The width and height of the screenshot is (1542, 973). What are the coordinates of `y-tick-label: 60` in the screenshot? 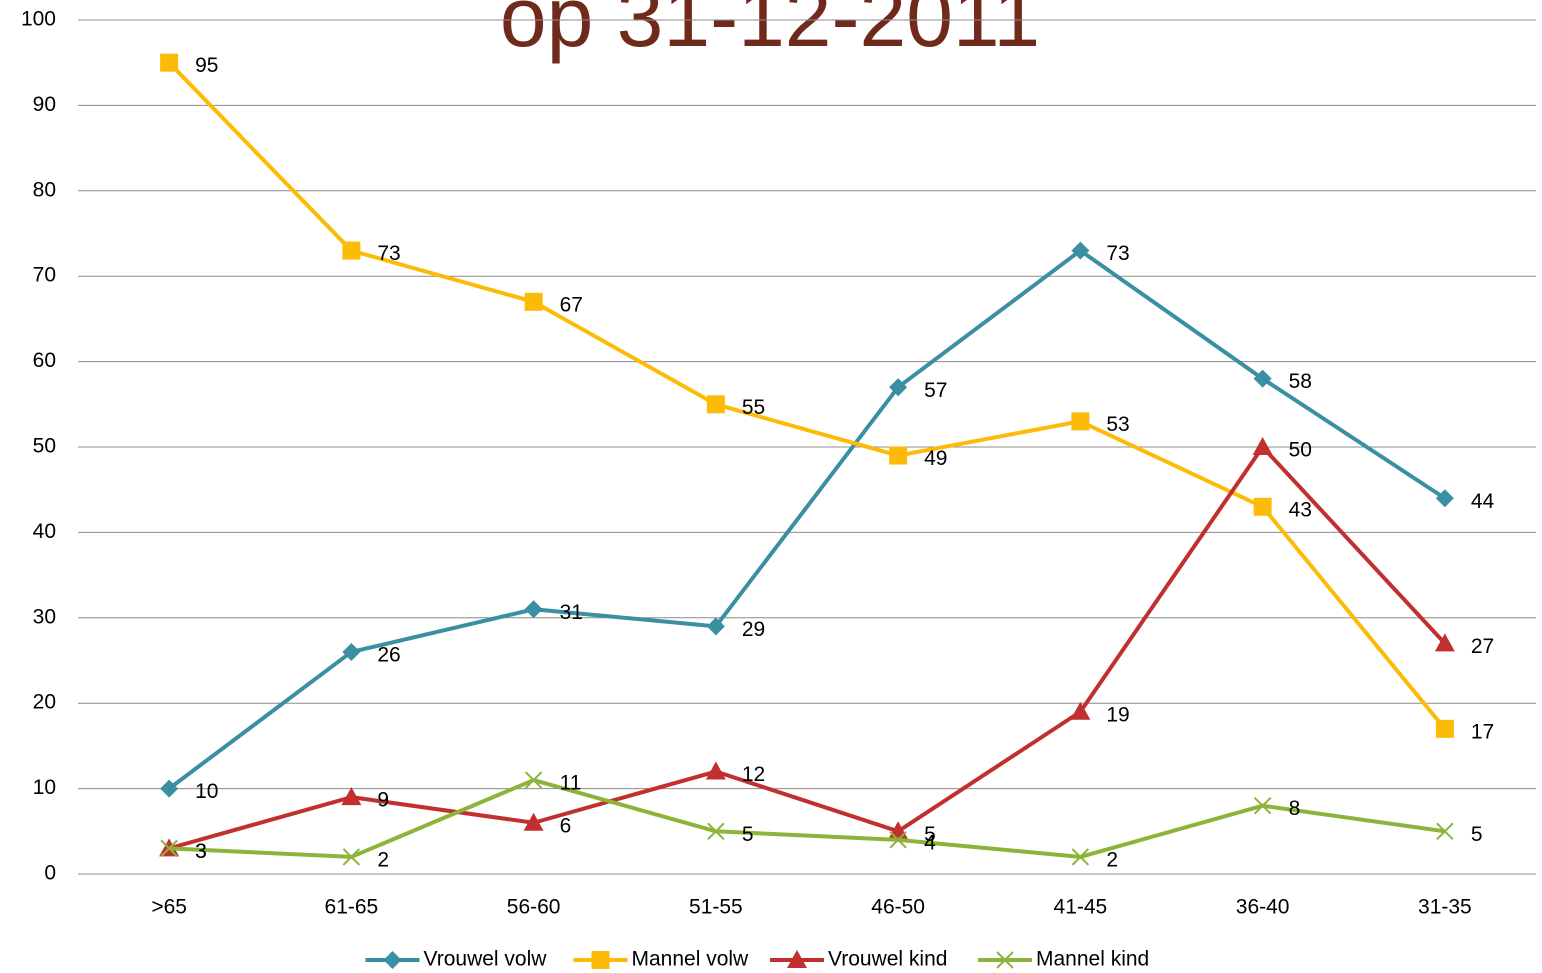 It's located at (44, 360).